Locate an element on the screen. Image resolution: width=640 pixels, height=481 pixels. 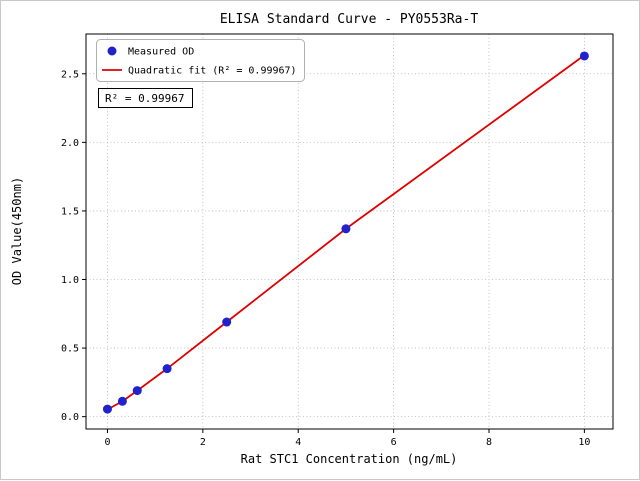
y-tick-label: 1.5 is located at coordinates (70, 211).